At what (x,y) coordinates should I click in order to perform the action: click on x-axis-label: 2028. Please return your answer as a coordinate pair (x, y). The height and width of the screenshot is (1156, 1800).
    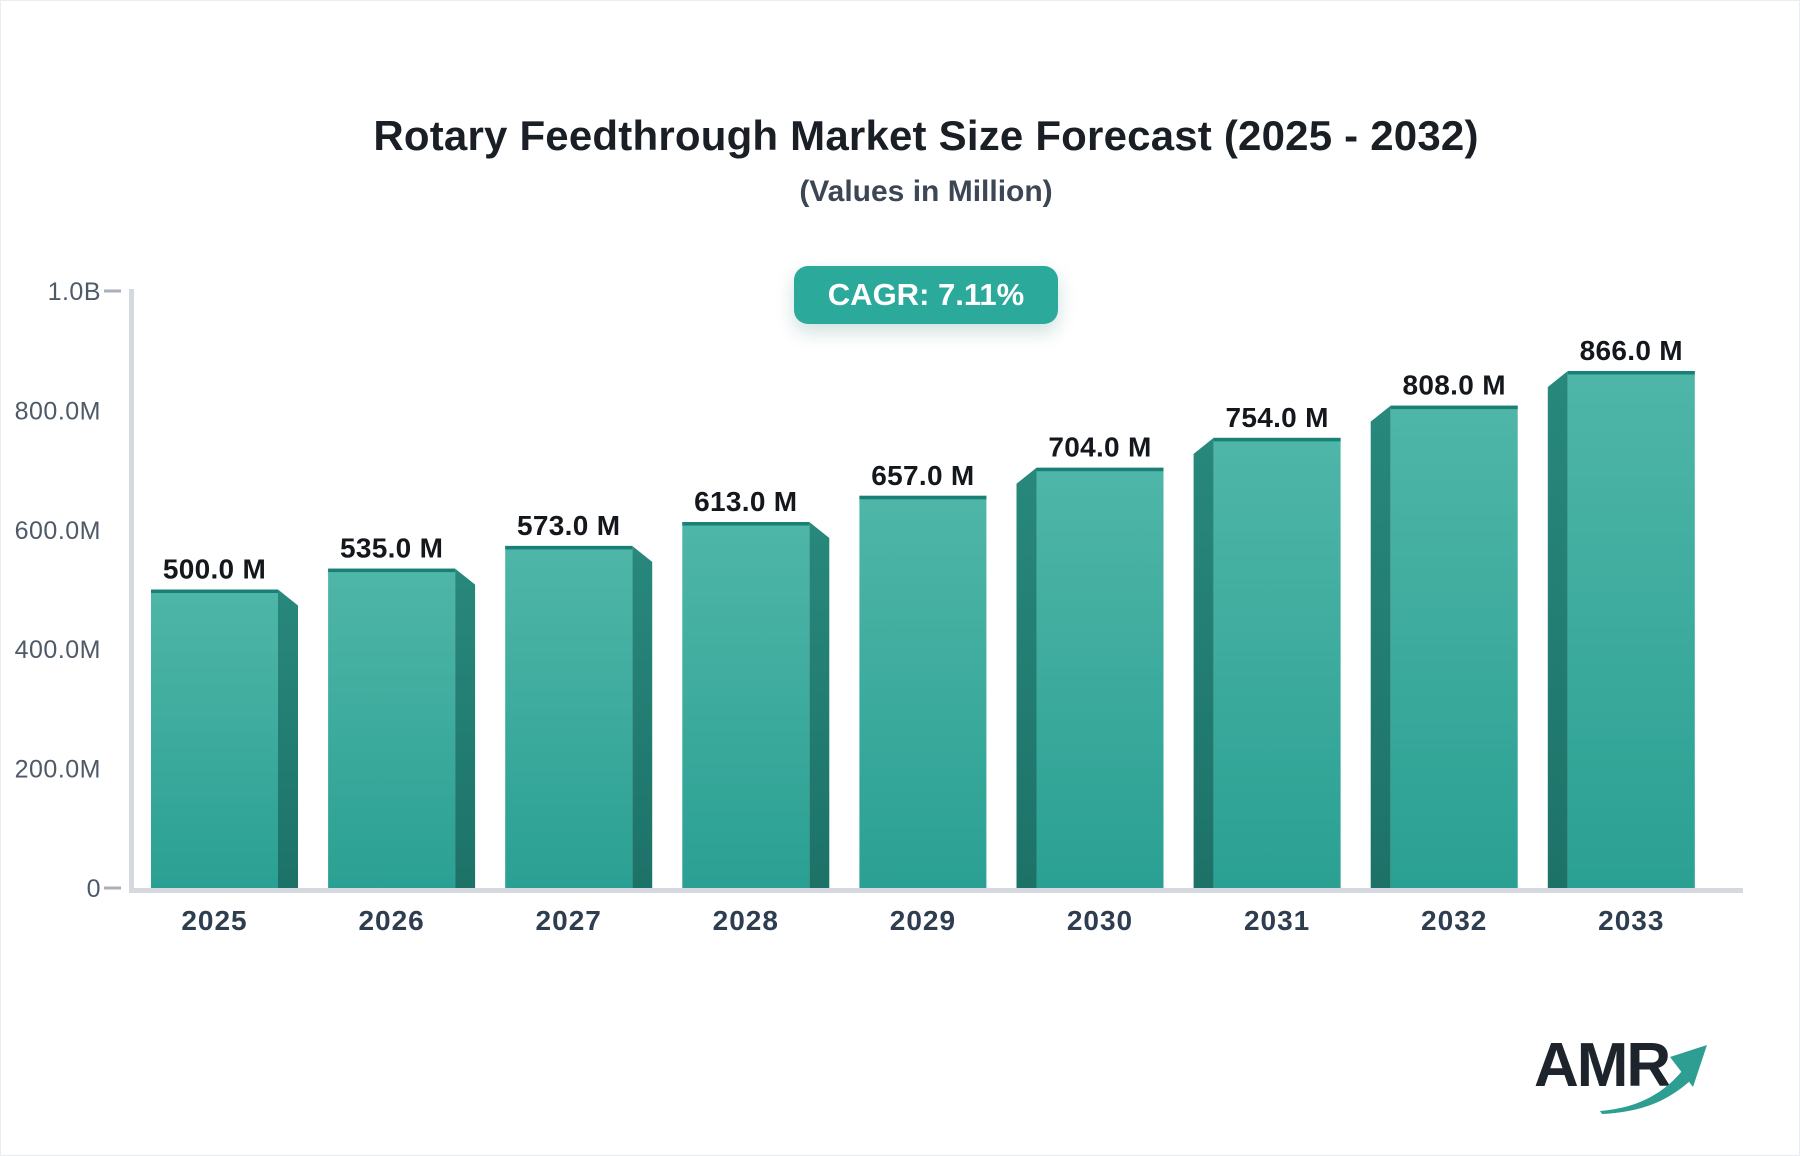
    Looking at the image, I should click on (746, 920).